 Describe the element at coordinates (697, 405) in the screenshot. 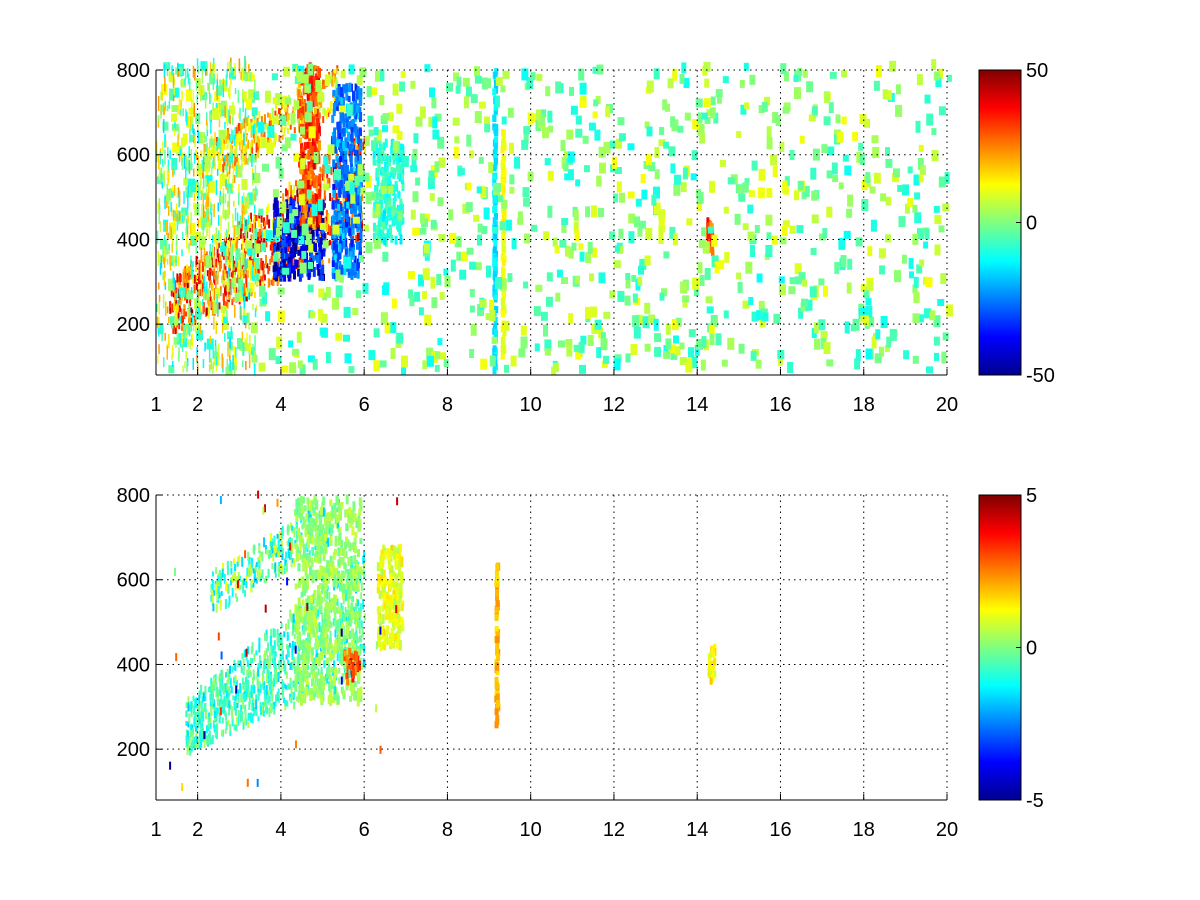

I see `x-tick-label: 14` at that location.